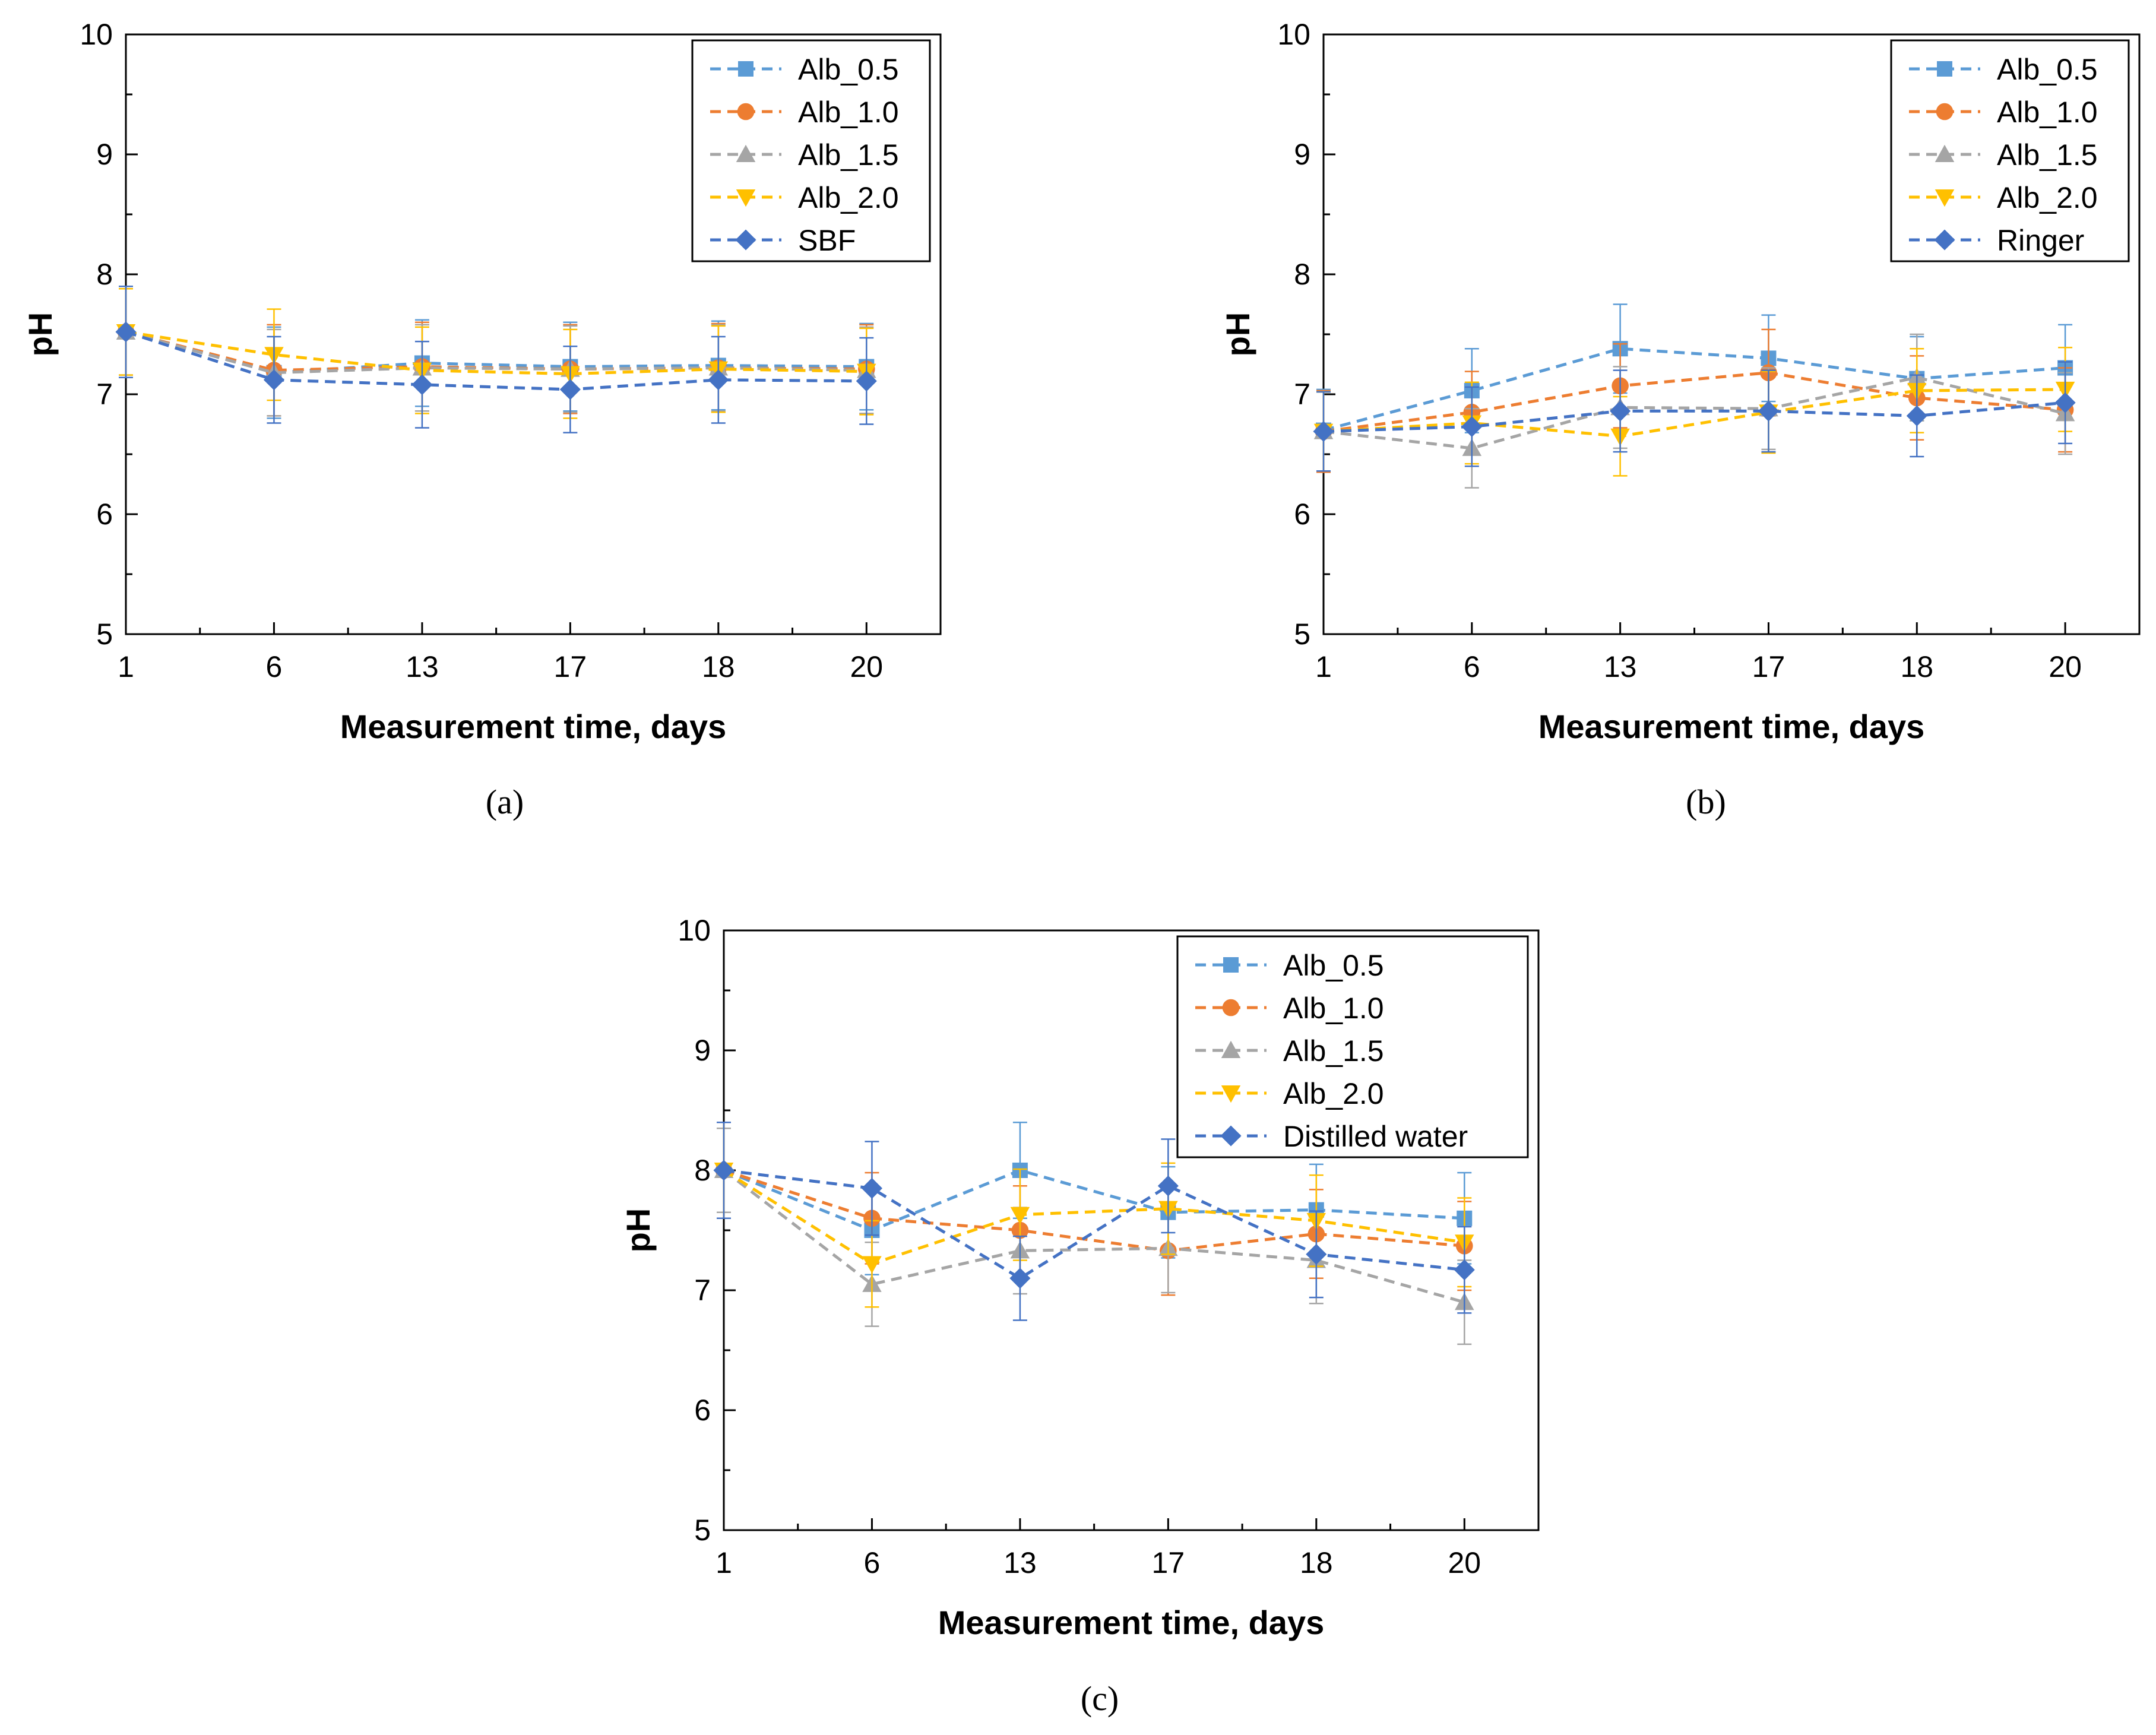 This screenshot has height=1735, width=2156. I want to click on legend-item: Ringer, so click(1997, 240).